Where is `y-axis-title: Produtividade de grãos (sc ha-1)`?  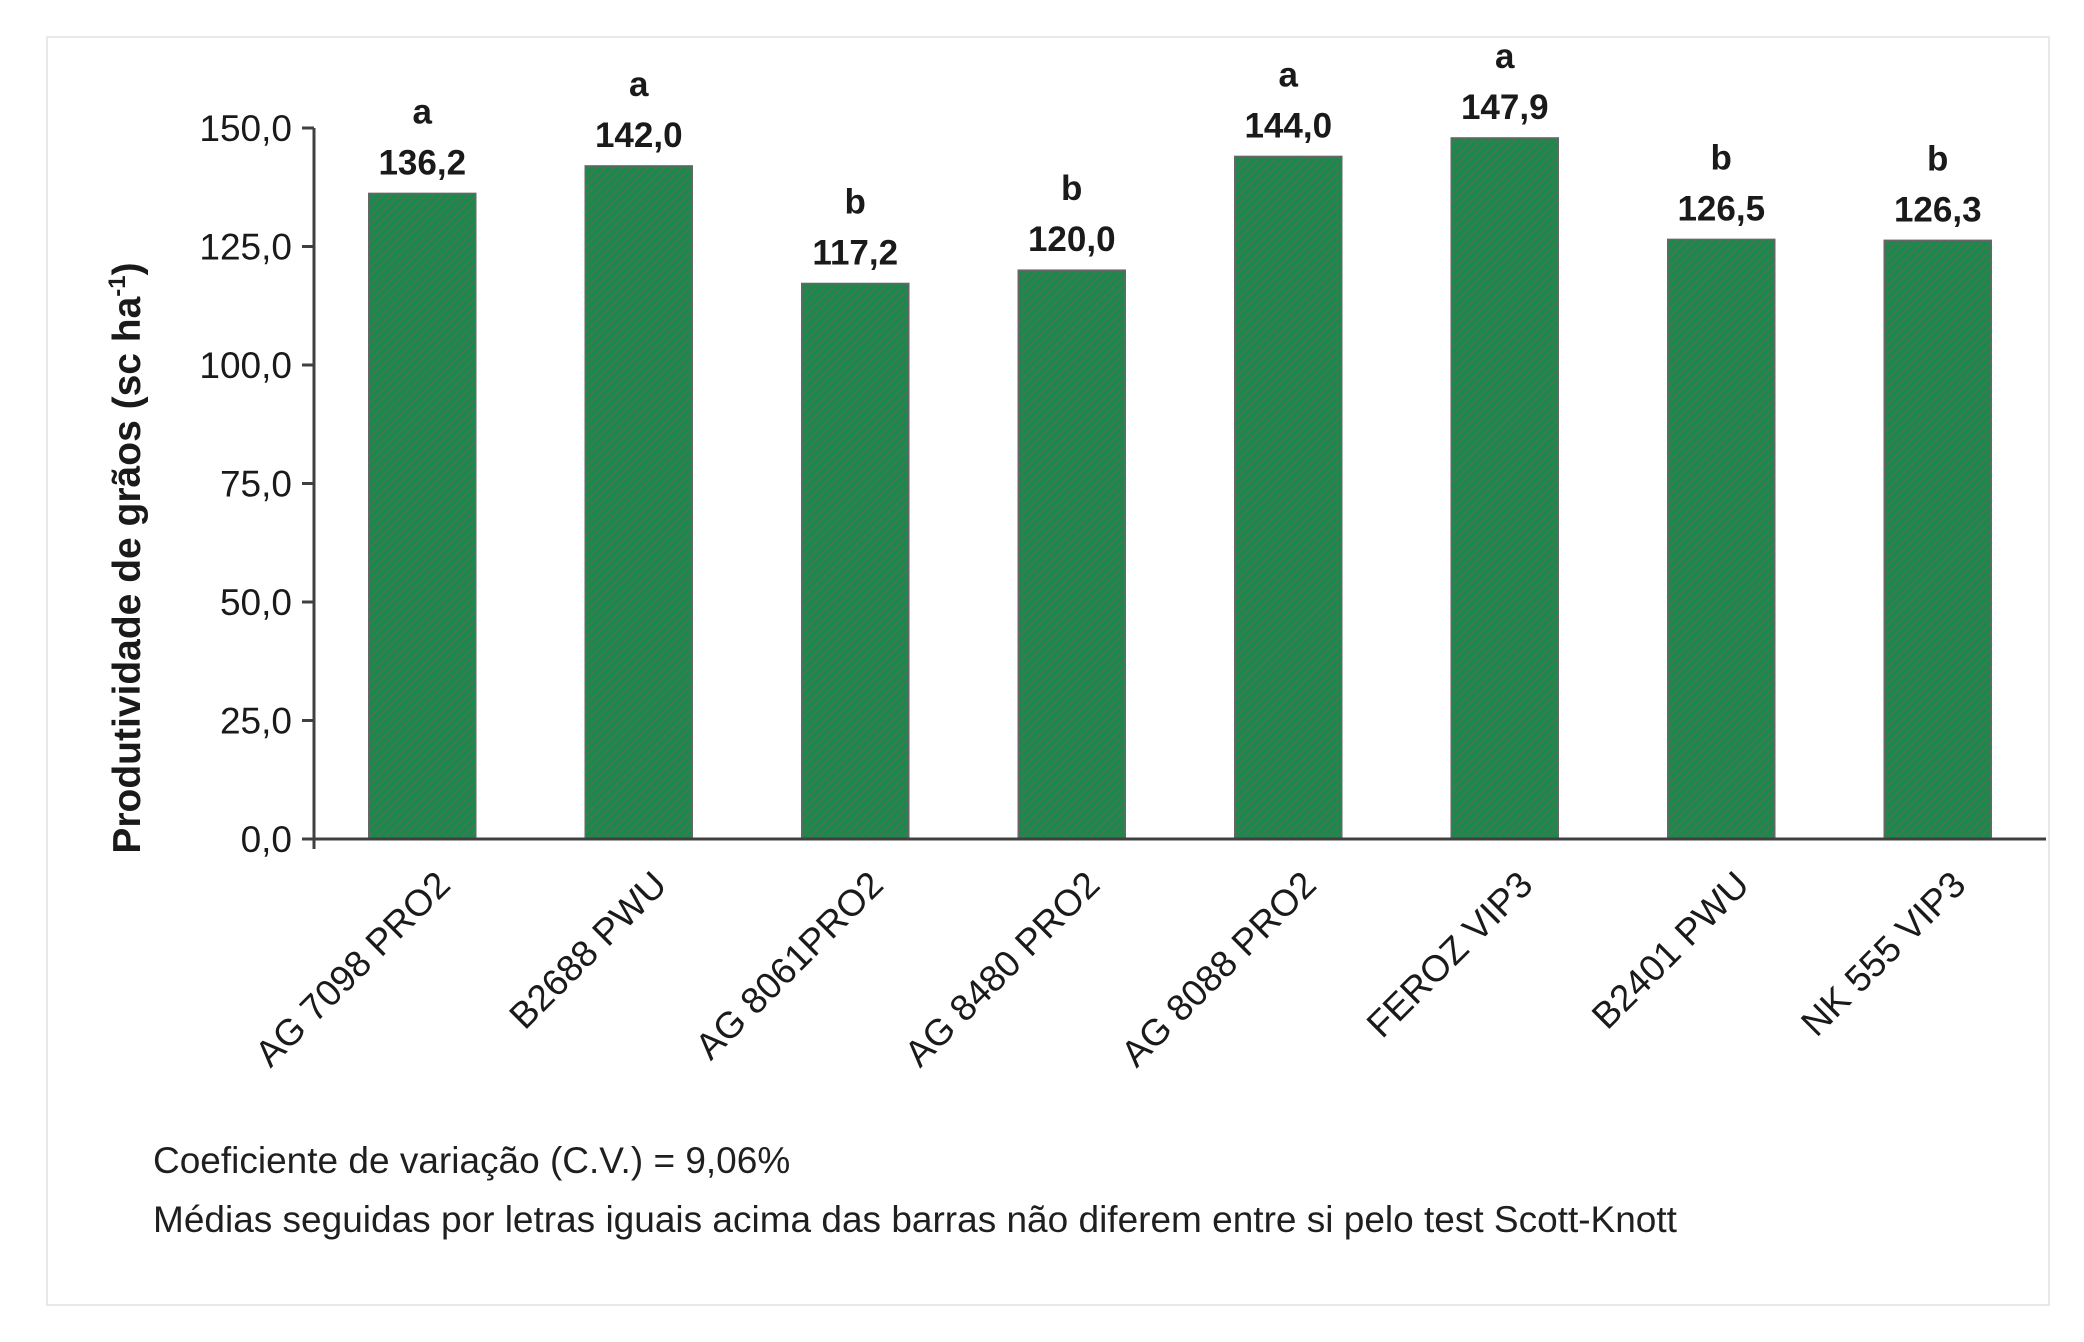 y-axis-title: Produtividade de grãos (sc ha-1) is located at coordinates (126, 557).